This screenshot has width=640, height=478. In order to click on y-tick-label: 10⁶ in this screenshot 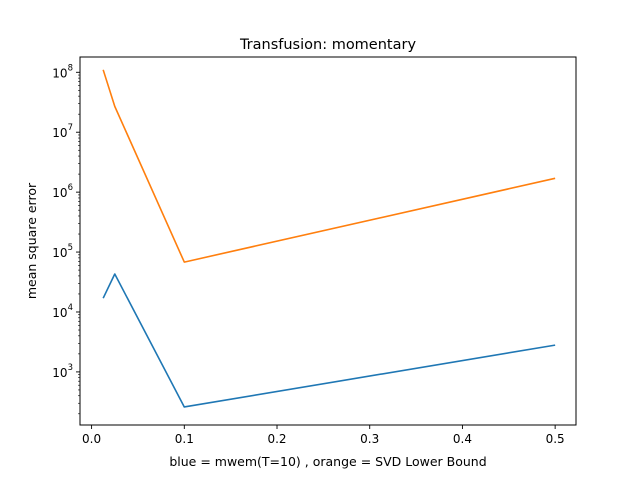, I will do `click(62, 191)`.